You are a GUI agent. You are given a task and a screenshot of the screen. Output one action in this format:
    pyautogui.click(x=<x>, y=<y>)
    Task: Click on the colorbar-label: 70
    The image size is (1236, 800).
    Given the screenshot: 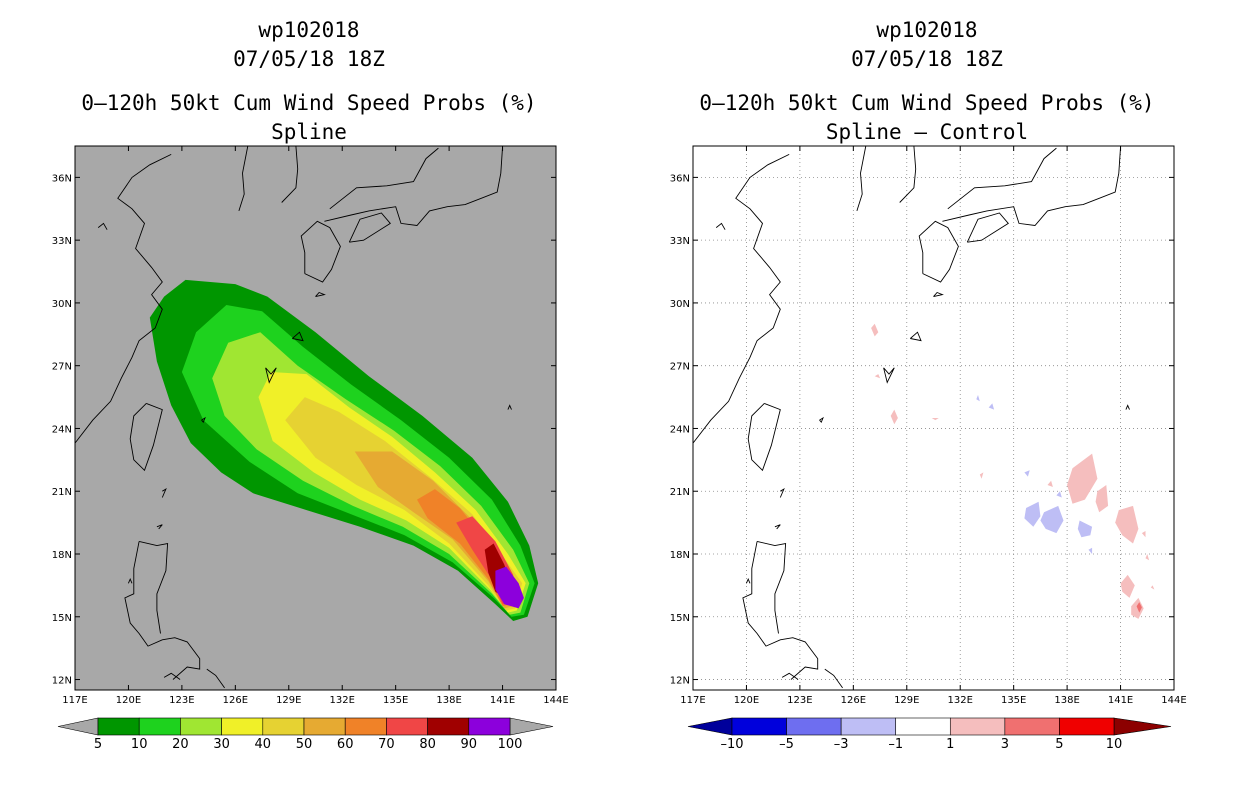 What is the action you would take?
    pyautogui.click(x=386, y=744)
    